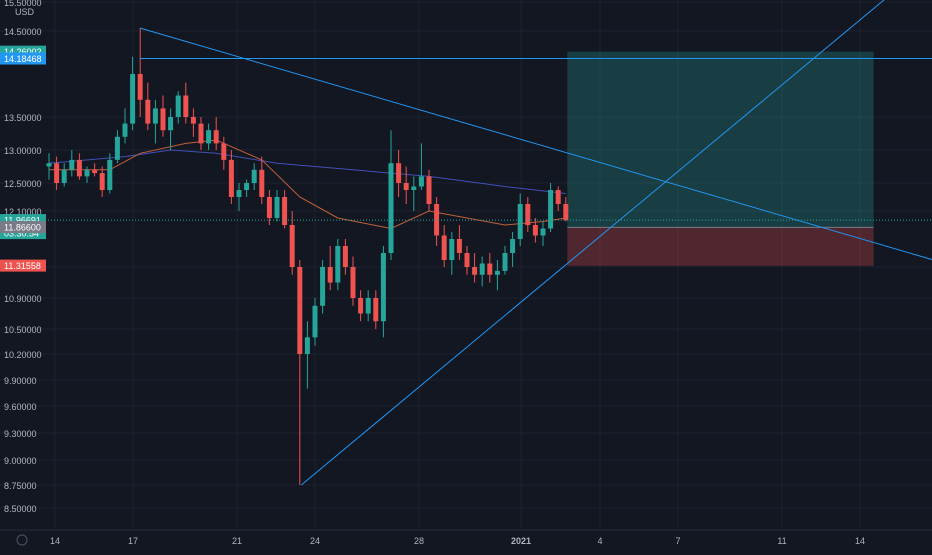 Image resolution: width=932 pixels, height=555 pixels. What do you see at coordinates (25, 12) in the screenshot?
I see `currency-label: USD` at bounding box center [25, 12].